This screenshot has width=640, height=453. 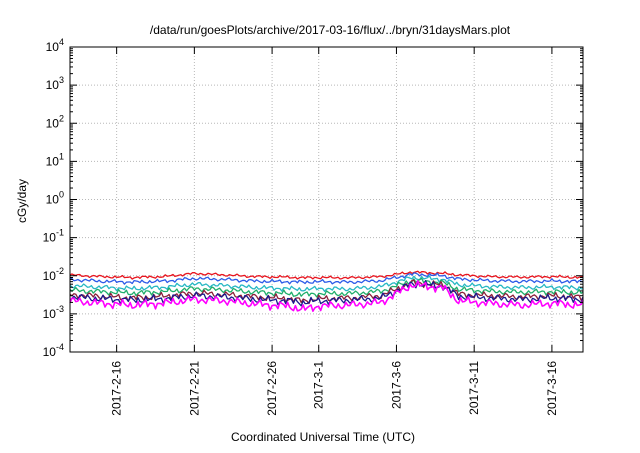 I want to click on x-tick-label: 2017-3-16, so click(x=552, y=388).